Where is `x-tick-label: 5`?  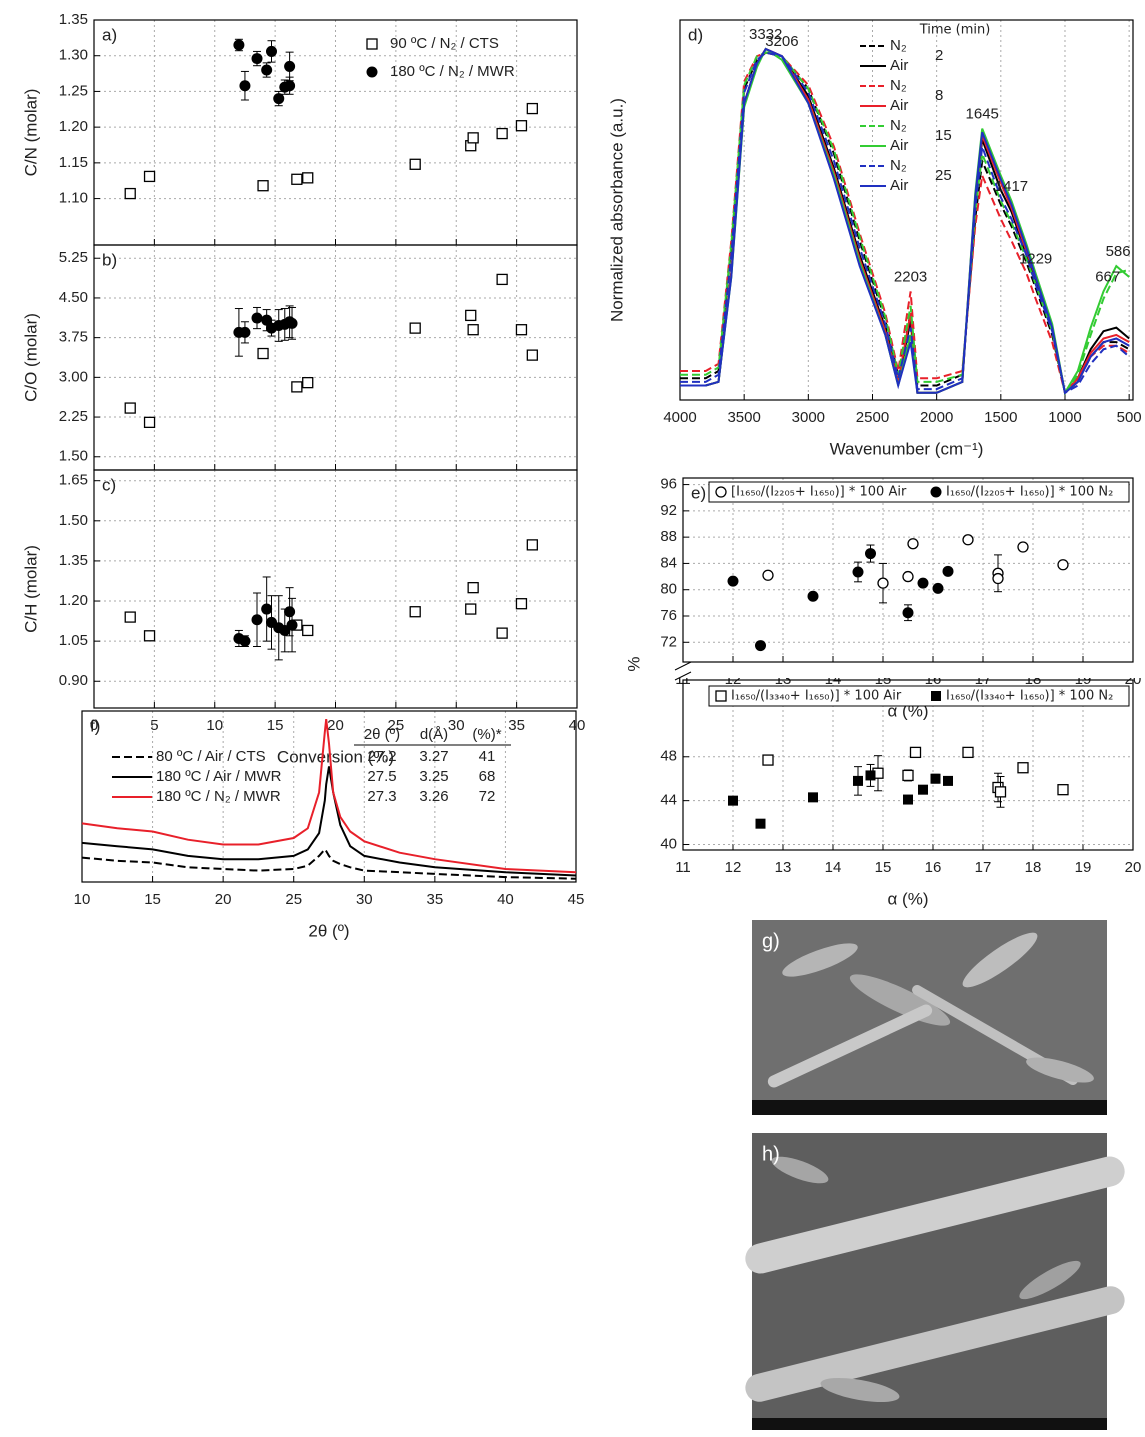 x-tick-label: 5 is located at coordinates (154, 725).